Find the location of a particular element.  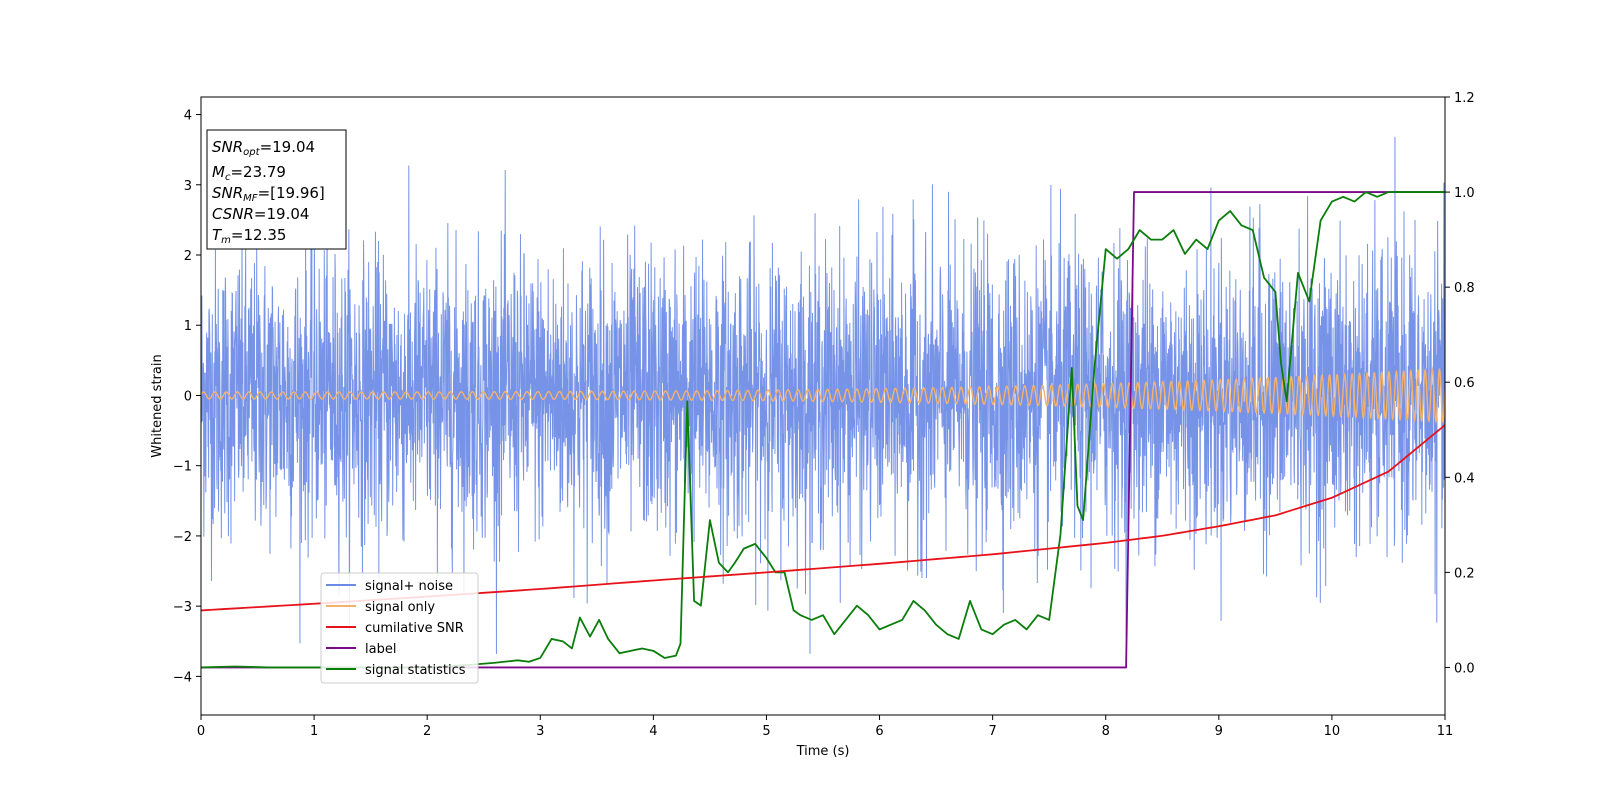

x-tick-label: 7 is located at coordinates (992, 731).